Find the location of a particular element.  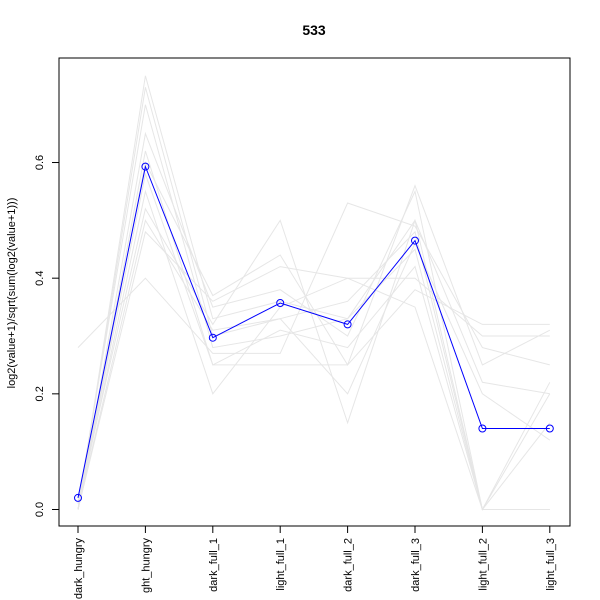

y-tick-label: 0.4 is located at coordinates (40, 278).